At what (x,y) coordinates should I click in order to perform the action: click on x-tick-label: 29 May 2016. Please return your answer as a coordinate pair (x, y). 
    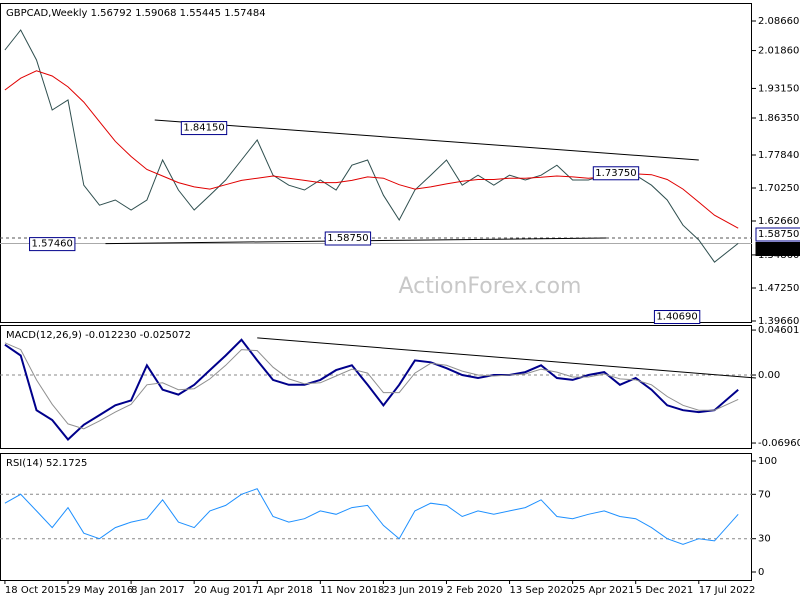
    Looking at the image, I should click on (100, 590).